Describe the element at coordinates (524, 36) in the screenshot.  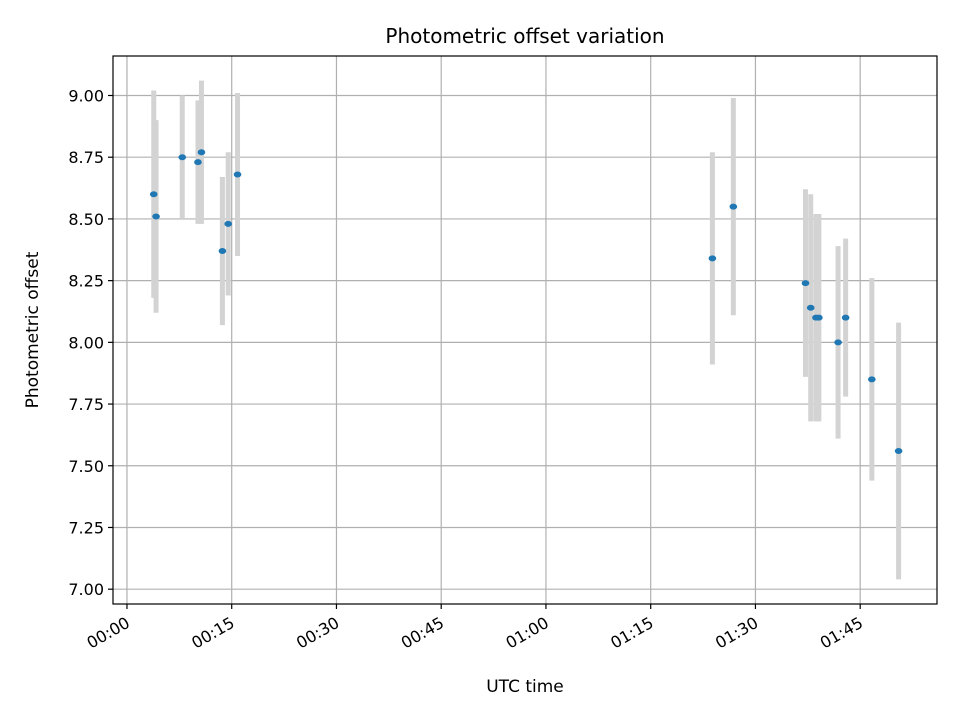
I see `chart-title: Photometric offset variation` at that location.